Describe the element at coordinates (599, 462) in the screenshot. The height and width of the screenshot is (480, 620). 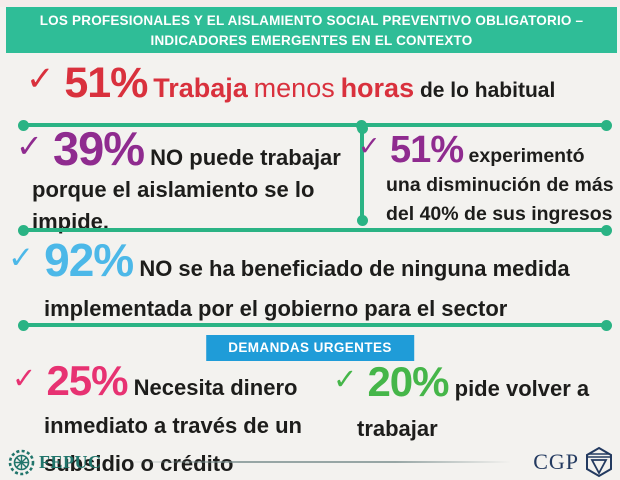
I see `cgp-cube-icon` at that location.